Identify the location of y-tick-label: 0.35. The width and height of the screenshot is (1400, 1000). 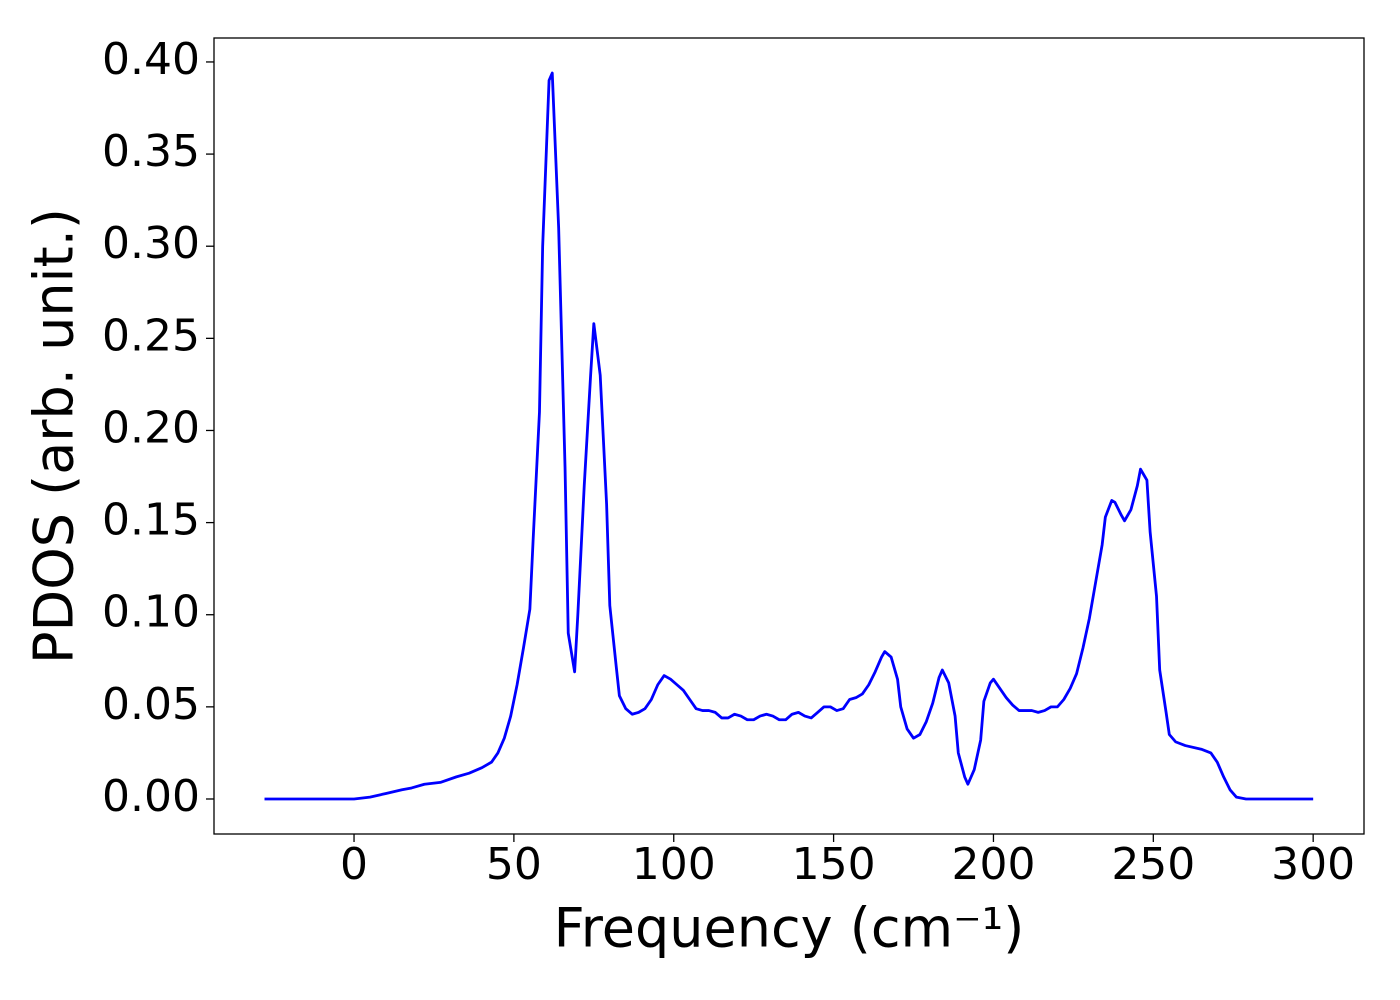
(151, 151).